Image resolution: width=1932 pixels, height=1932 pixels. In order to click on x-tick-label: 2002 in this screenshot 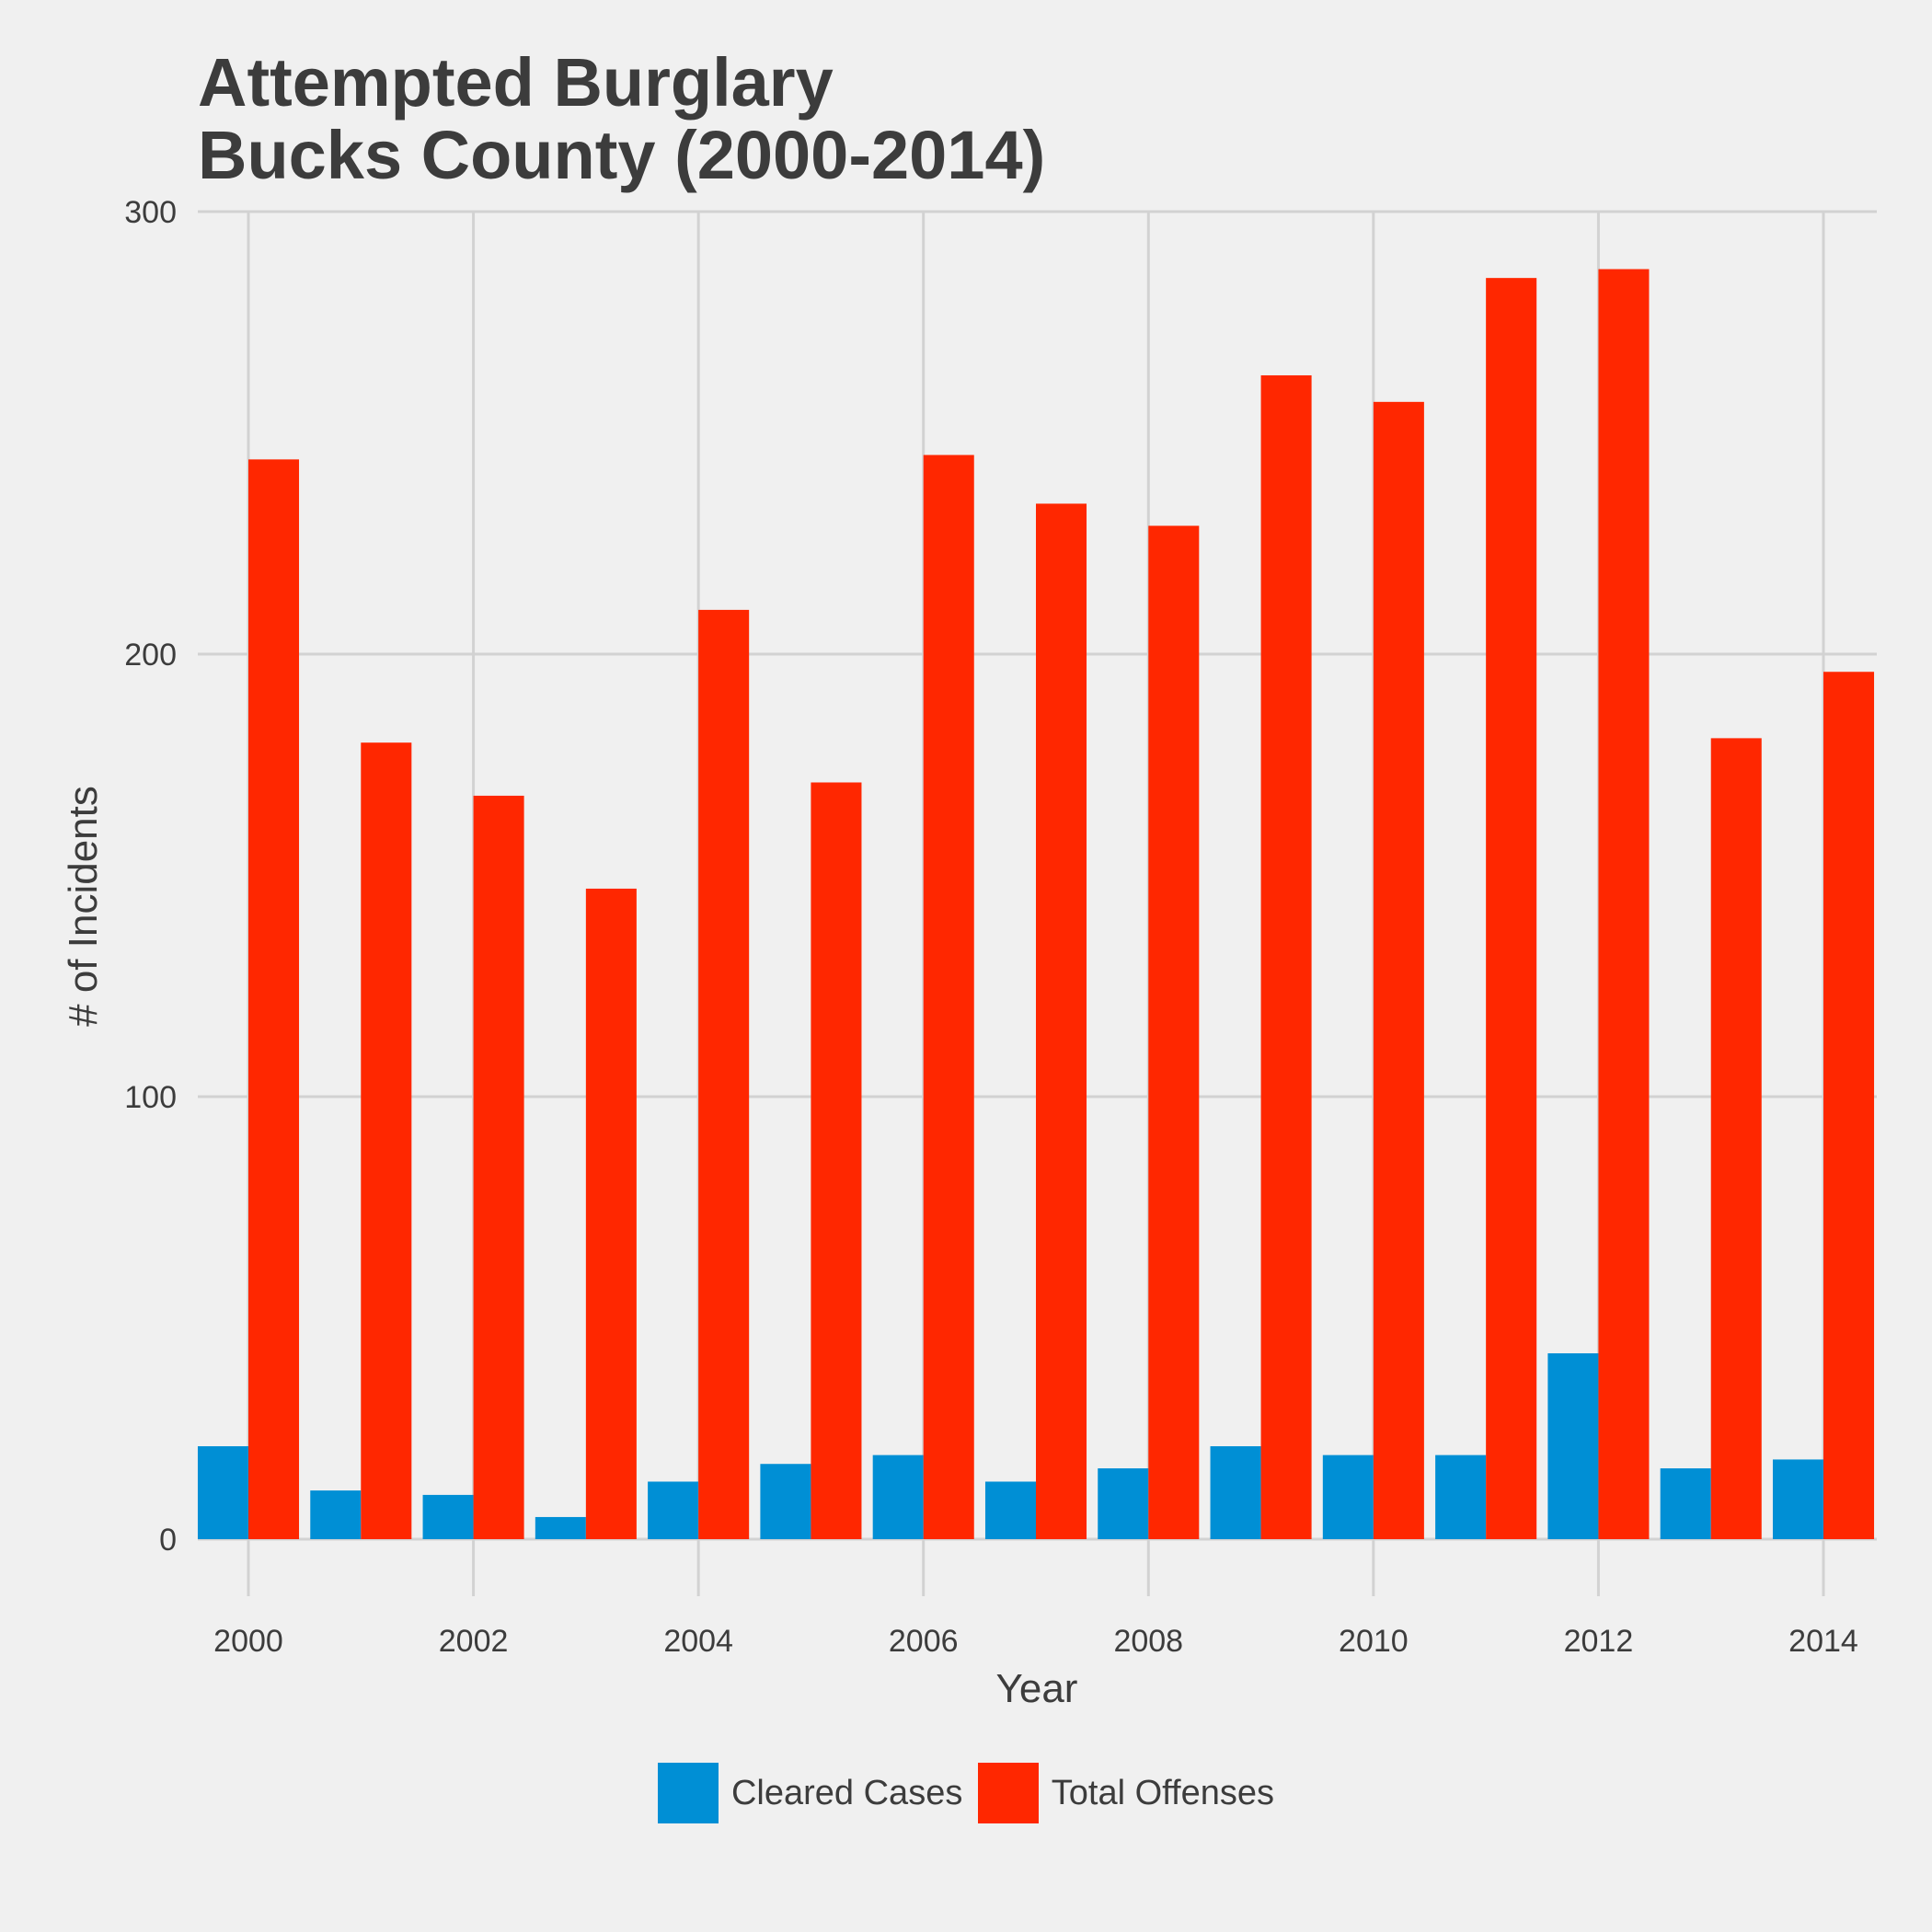, I will do `click(474, 1641)`.